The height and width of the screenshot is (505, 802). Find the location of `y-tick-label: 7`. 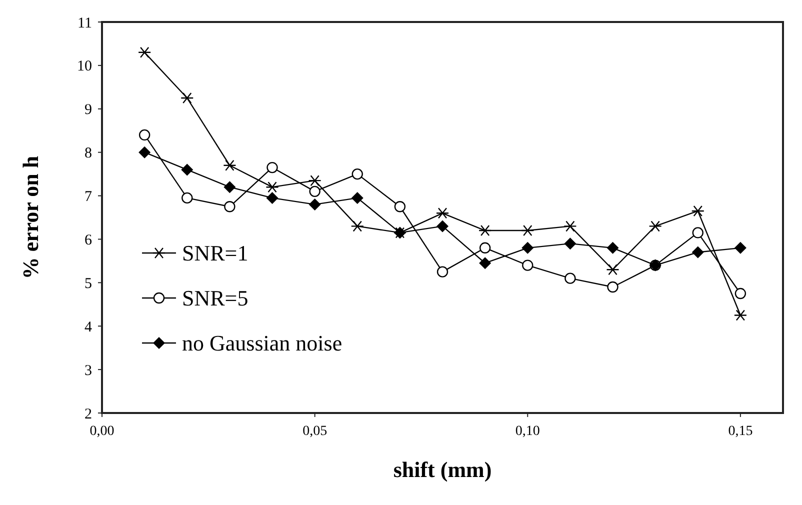

y-tick-label: 7 is located at coordinates (88, 197).